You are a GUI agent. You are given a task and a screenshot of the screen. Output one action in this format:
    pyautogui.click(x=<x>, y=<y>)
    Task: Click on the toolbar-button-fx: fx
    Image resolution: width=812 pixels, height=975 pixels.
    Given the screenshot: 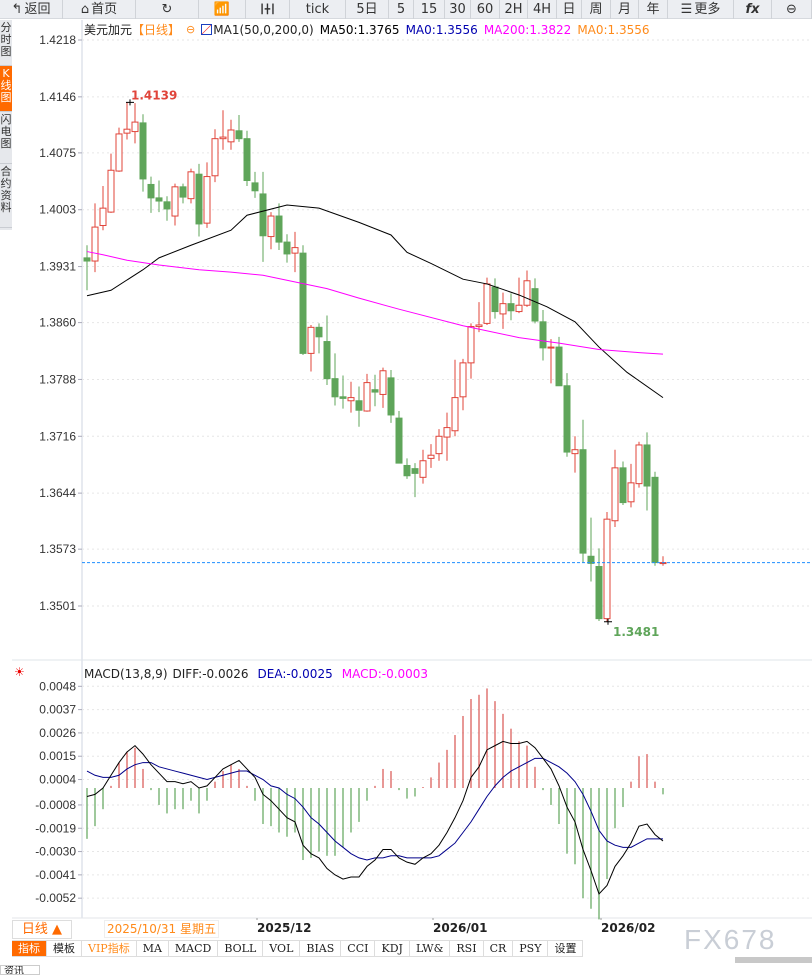 What is the action you would take?
    pyautogui.click(x=753, y=9)
    